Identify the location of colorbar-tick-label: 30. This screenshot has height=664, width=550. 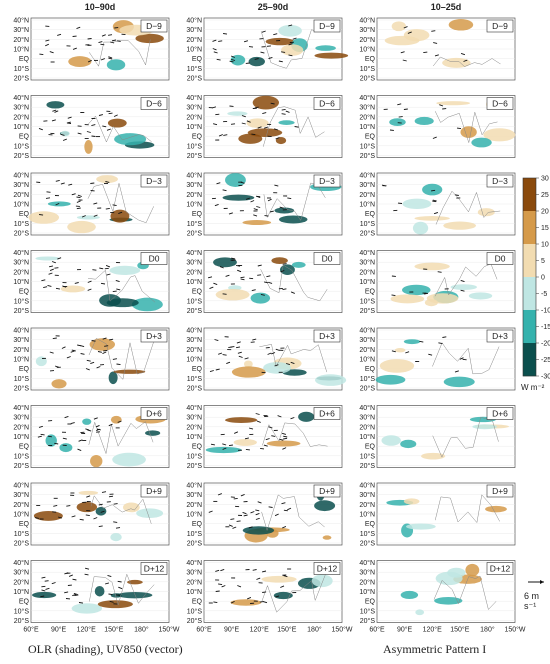
(545, 179).